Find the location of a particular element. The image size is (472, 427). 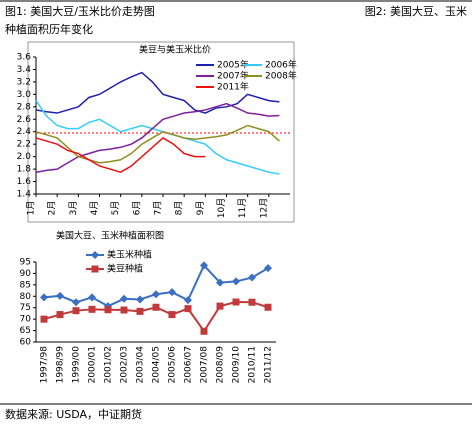

y-tick-label: 1.6 is located at coordinates (24, 182).